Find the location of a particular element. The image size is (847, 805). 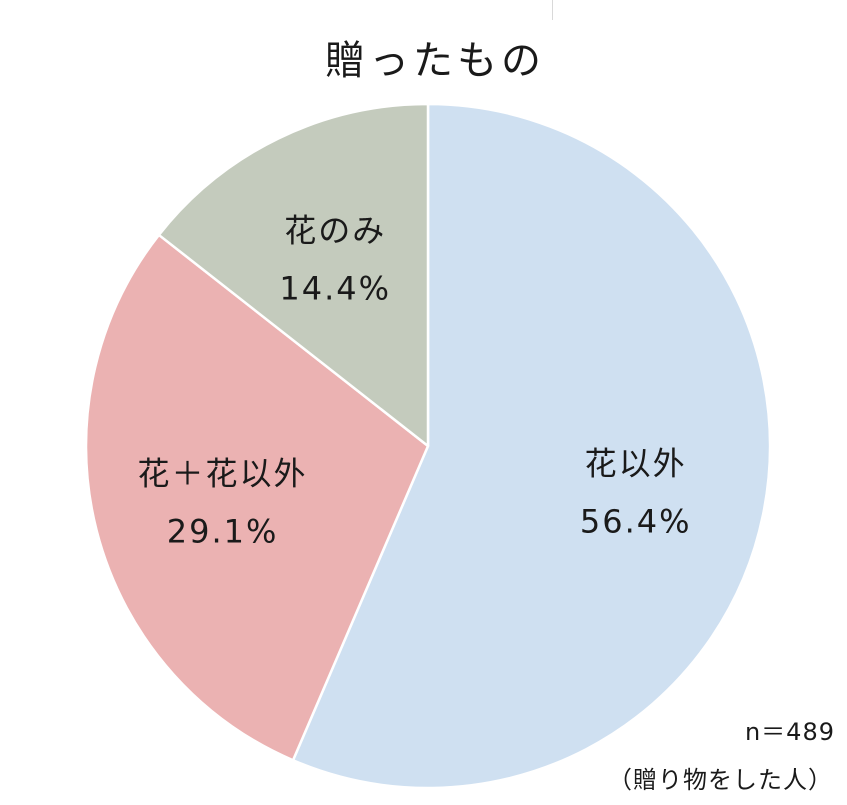

slice-label-1: 花以外 is located at coordinates (636, 464).